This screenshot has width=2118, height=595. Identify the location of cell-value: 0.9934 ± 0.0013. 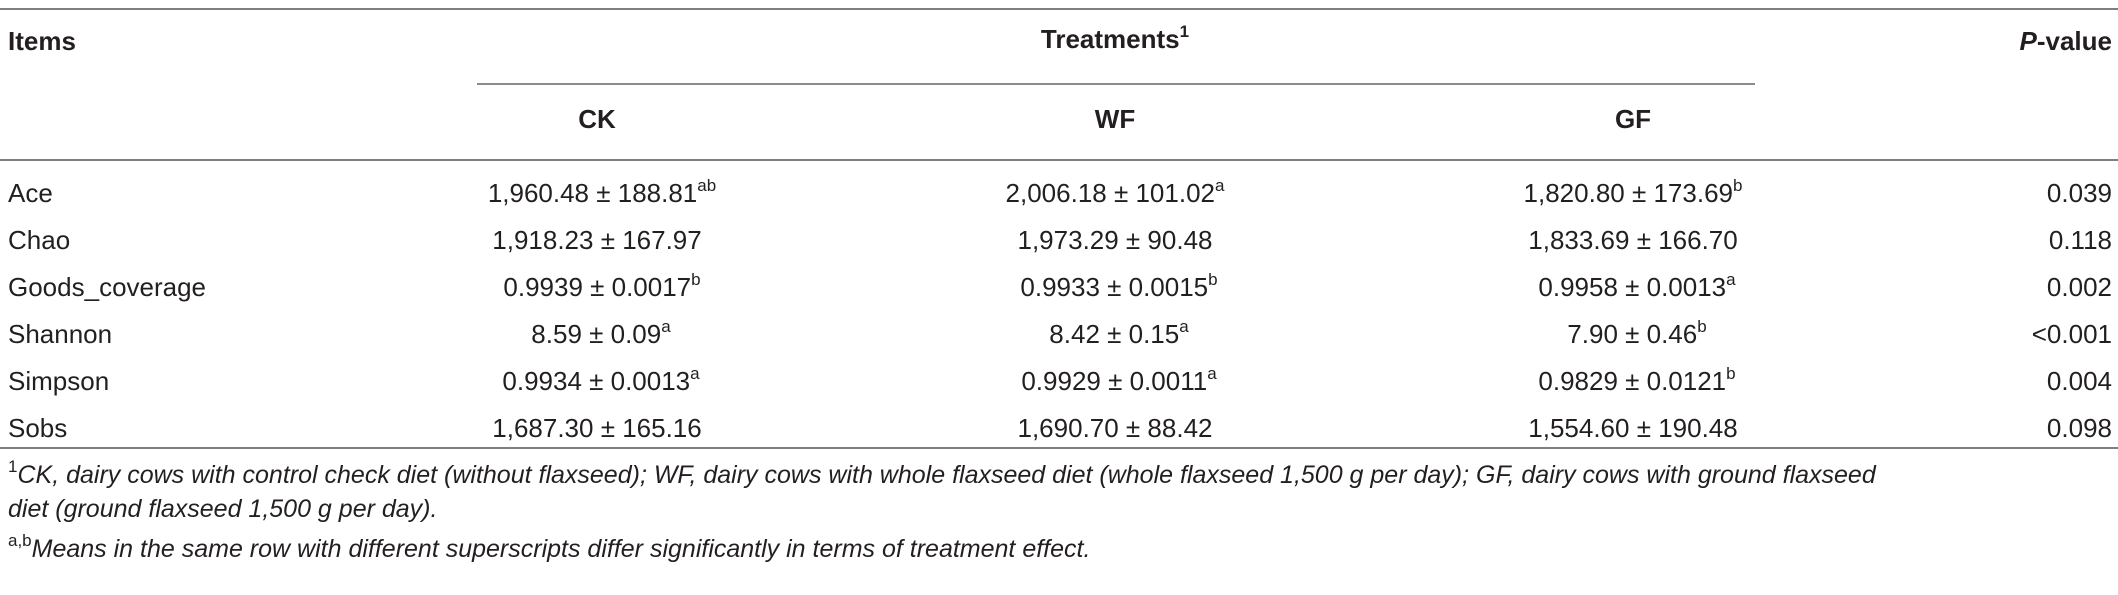
(596, 381).